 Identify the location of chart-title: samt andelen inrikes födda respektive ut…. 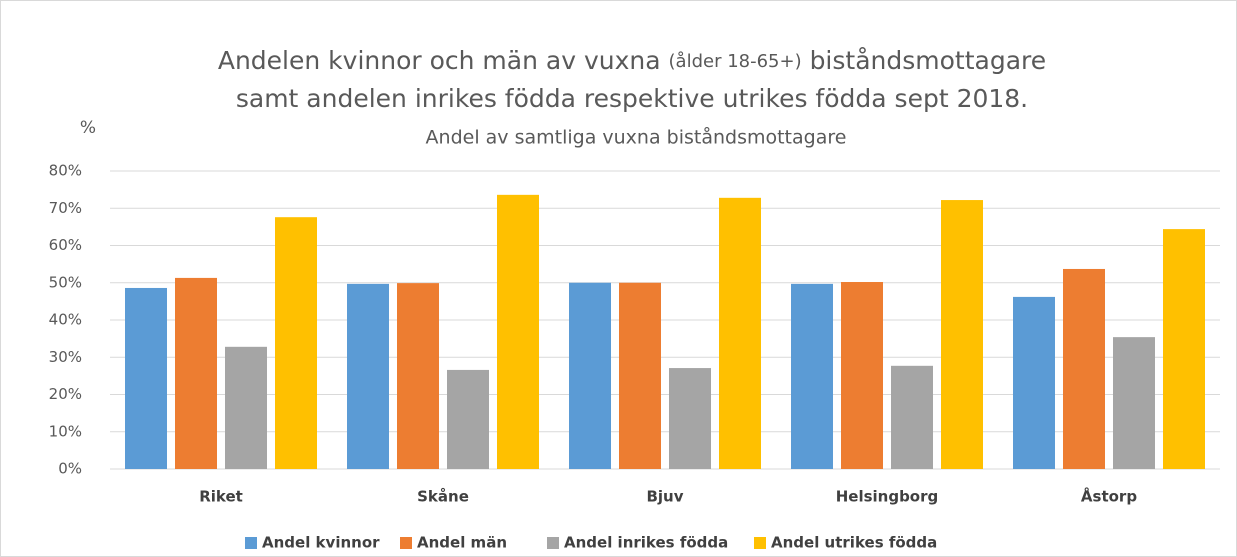
(632, 98).